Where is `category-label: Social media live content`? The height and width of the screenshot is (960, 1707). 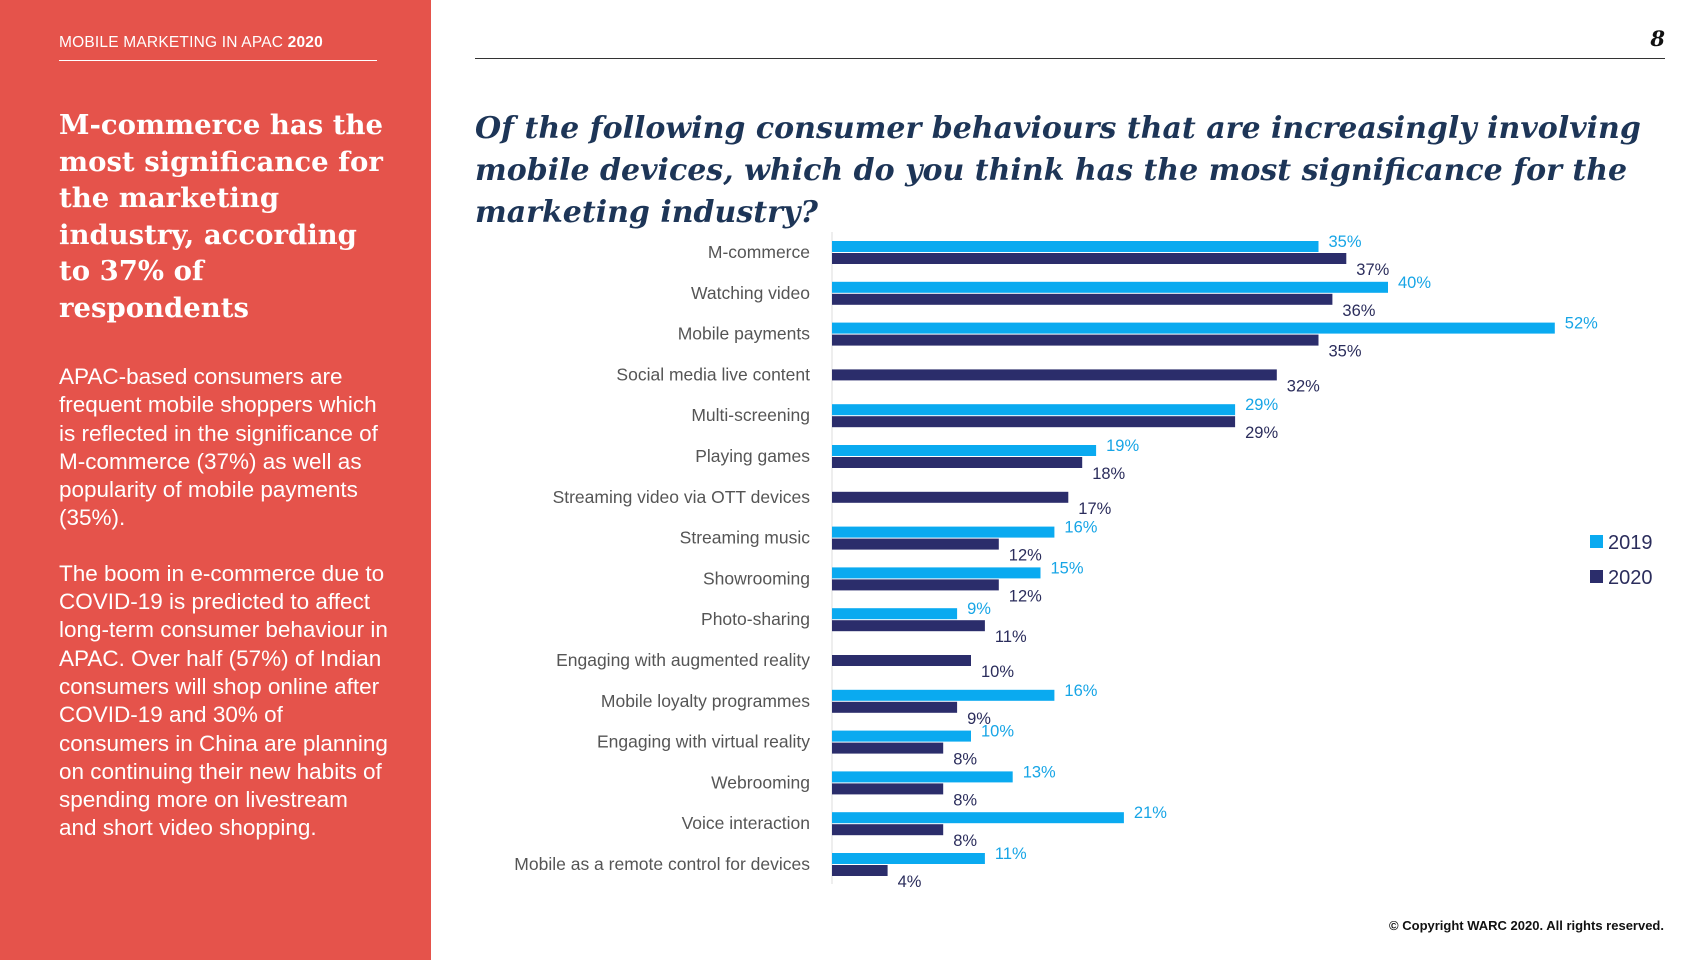 category-label: Social media live content is located at coordinates (713, 374).